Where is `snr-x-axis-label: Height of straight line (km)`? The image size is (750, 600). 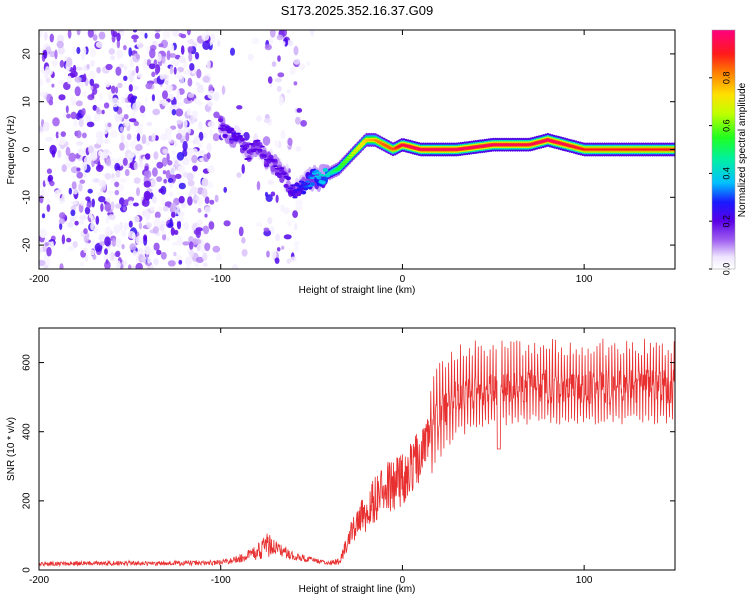
snr-x-axis-label: Height of straight line (km) is located at coordinates (357, 589).